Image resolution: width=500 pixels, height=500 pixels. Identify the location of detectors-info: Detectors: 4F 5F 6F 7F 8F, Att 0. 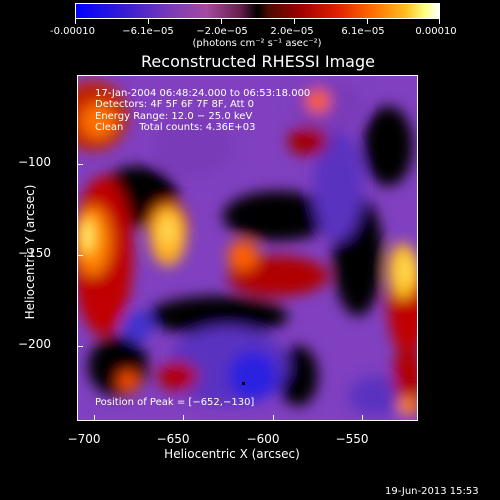
(175, 104).